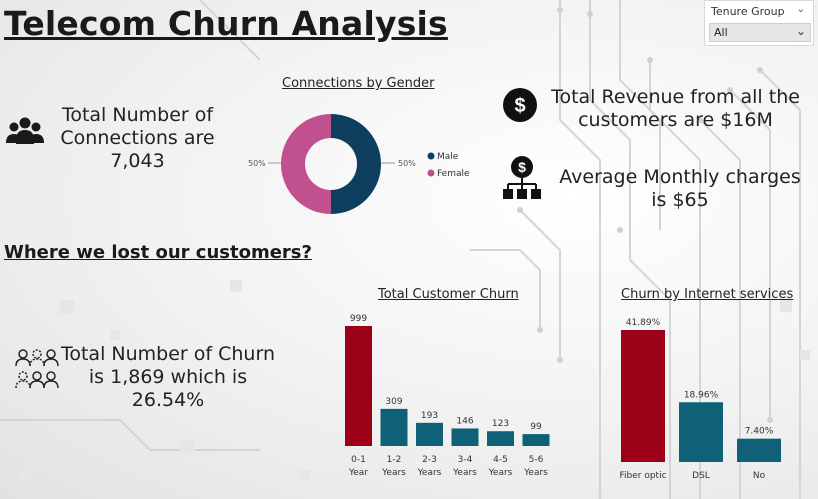 The width and height of the screenshot is (818, 499). What do you see at coordinates (429, 473) in the screenshot?
I see `tick-label-2-1: Years` at bounding box center [429, 473].